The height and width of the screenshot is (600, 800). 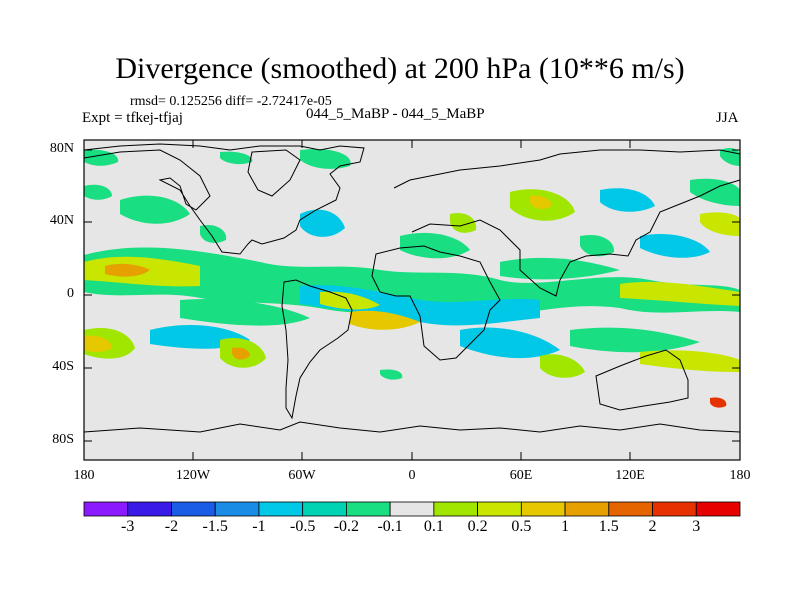 I want to click on lat-label: 0, so click(x=70, y=293).